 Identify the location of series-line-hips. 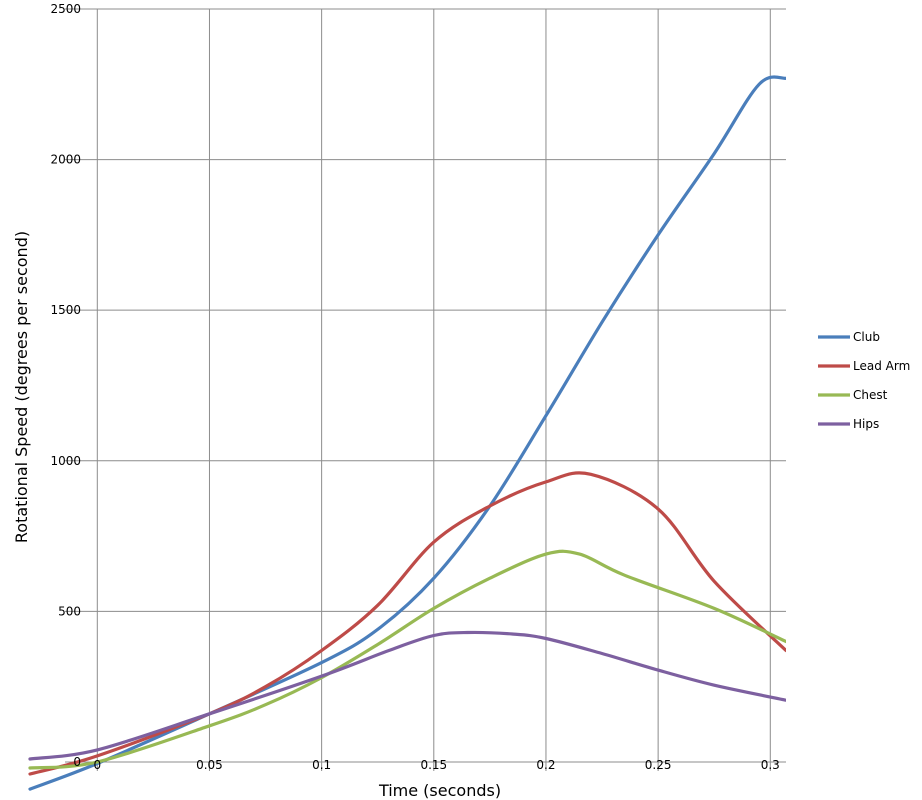
(407, 695).